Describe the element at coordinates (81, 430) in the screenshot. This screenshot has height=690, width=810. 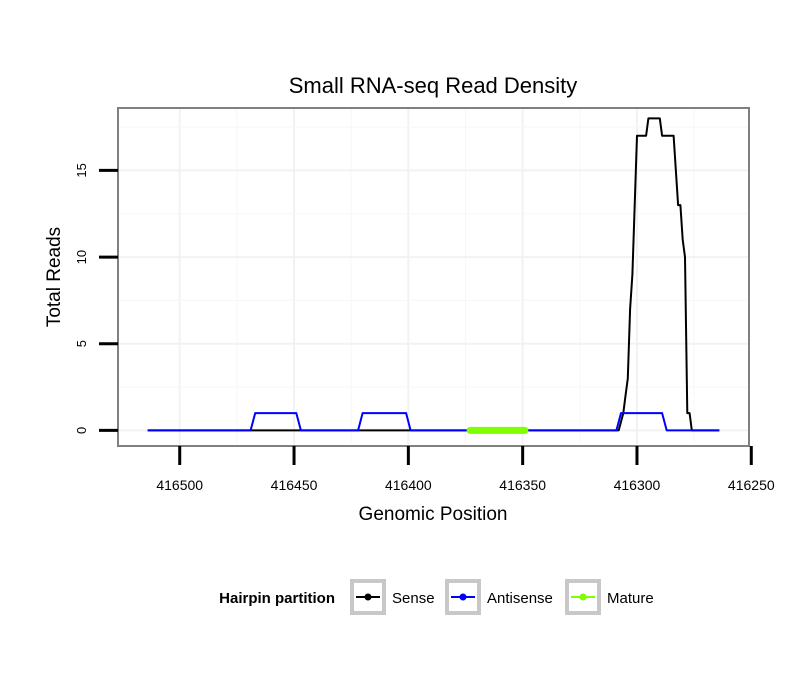
I see `y-tick-label: 0` at that location.